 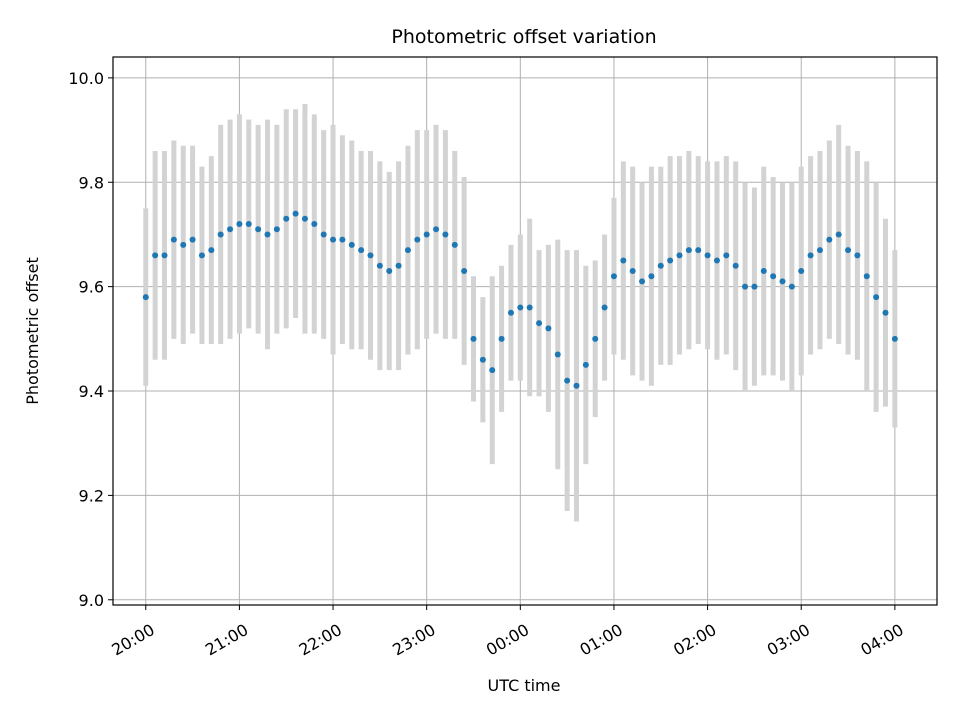 What do you see at coordinates (788, 640) in the screenshot?
I see `x-tick-label: 03:00` at bounding box center [788, 640].